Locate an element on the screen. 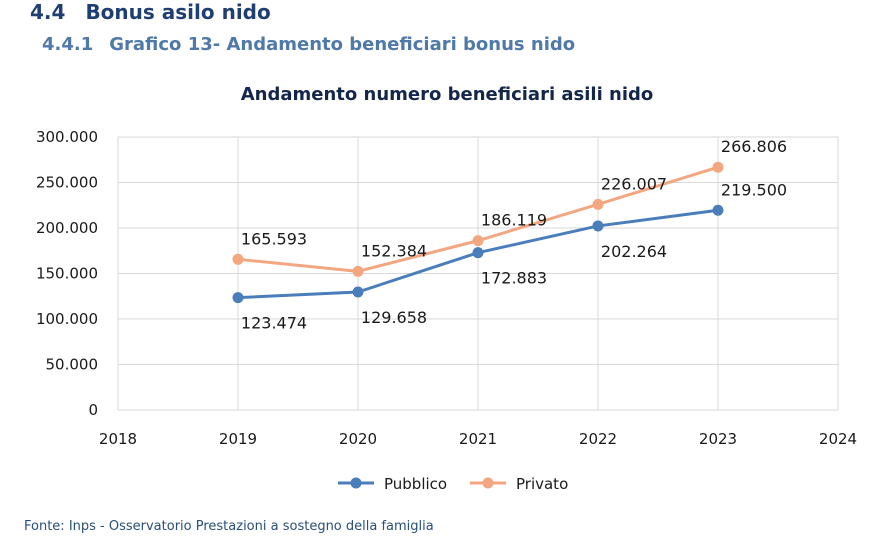 The height and width of the screenshot is (541, 894). data-label: 152.384 is located at coordinates (394, 250).